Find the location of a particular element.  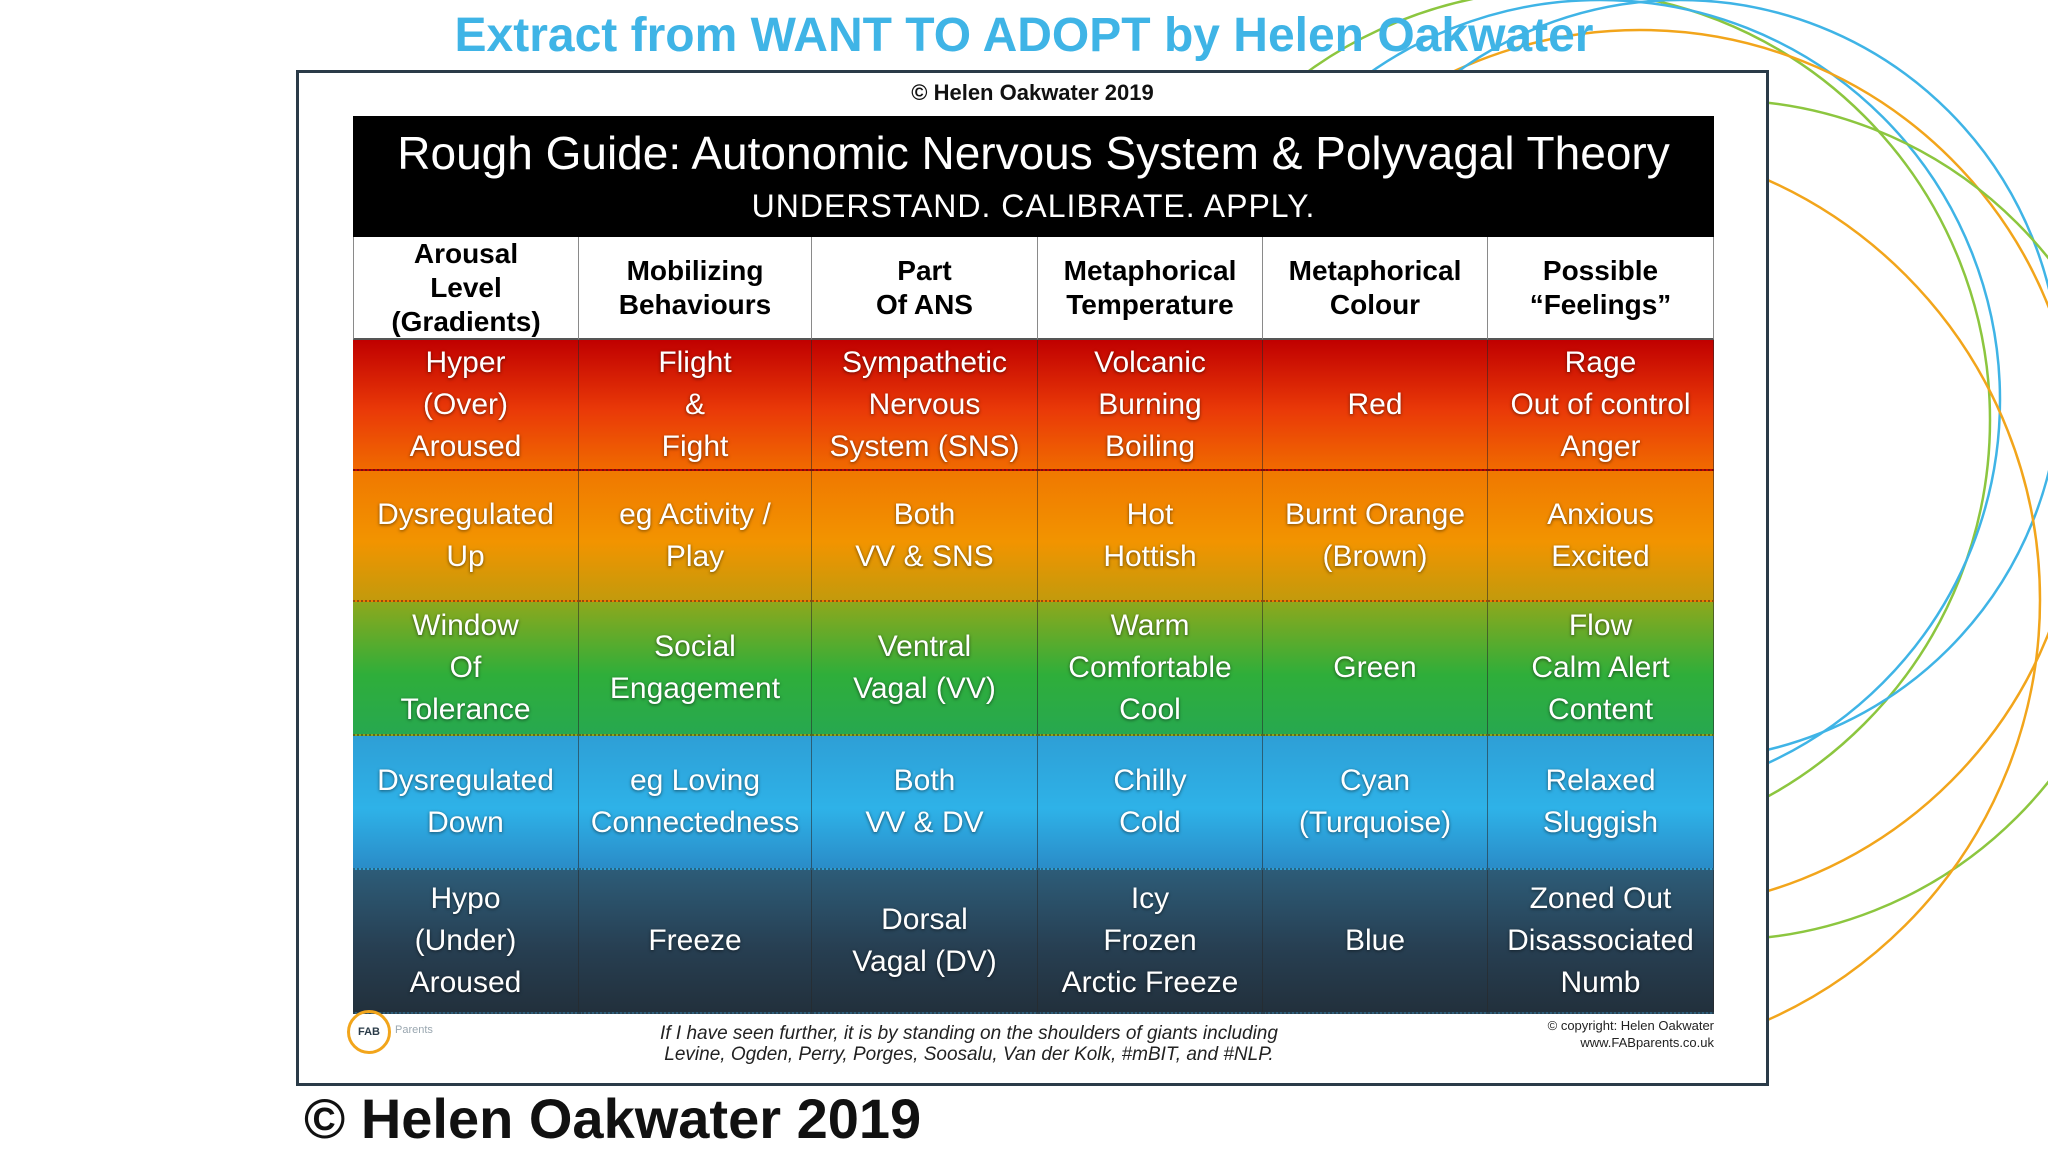

table-cell: Blue is located at coordinates (1375, 942).